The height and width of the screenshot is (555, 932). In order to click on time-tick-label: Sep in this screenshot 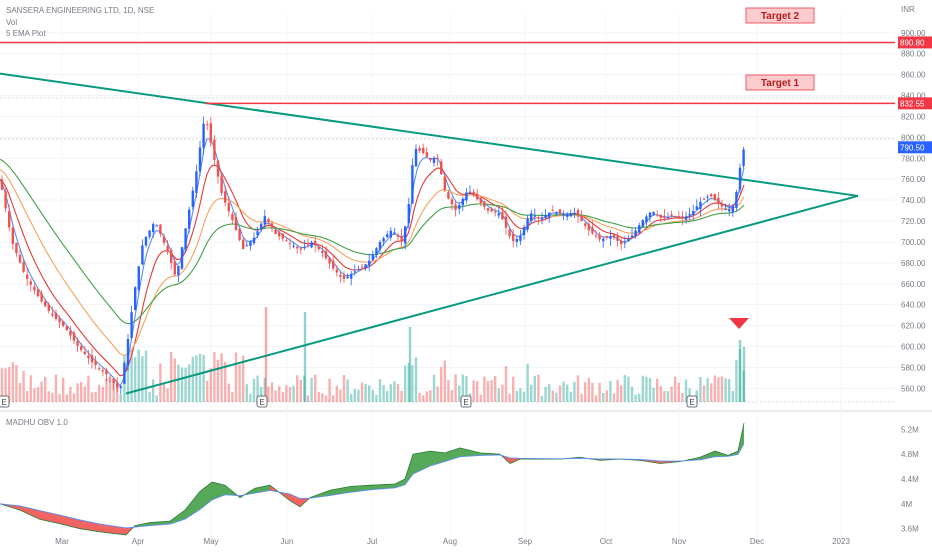, I will do `click(525, 541)`.